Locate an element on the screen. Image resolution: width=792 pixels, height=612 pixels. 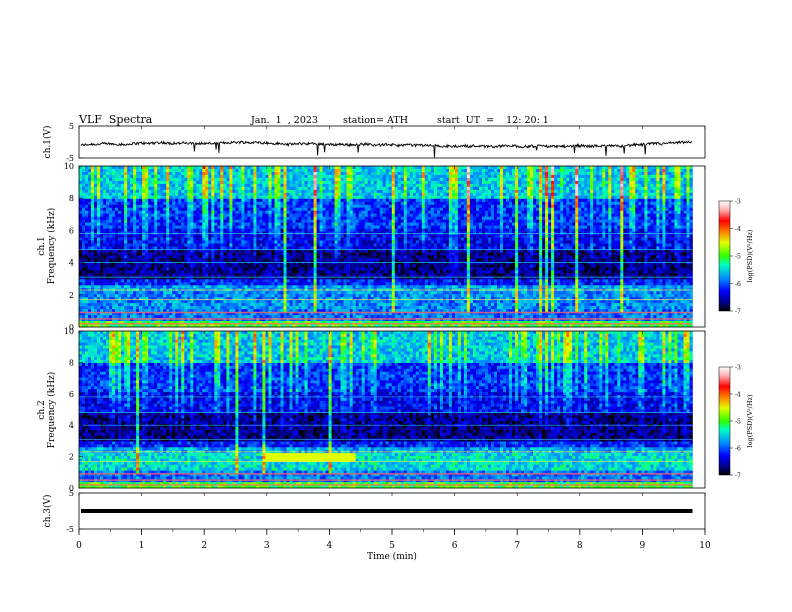
ch2-colorbar-ticks: -3 -4 -5 -6 -7 is located at coordinates (735, 422).